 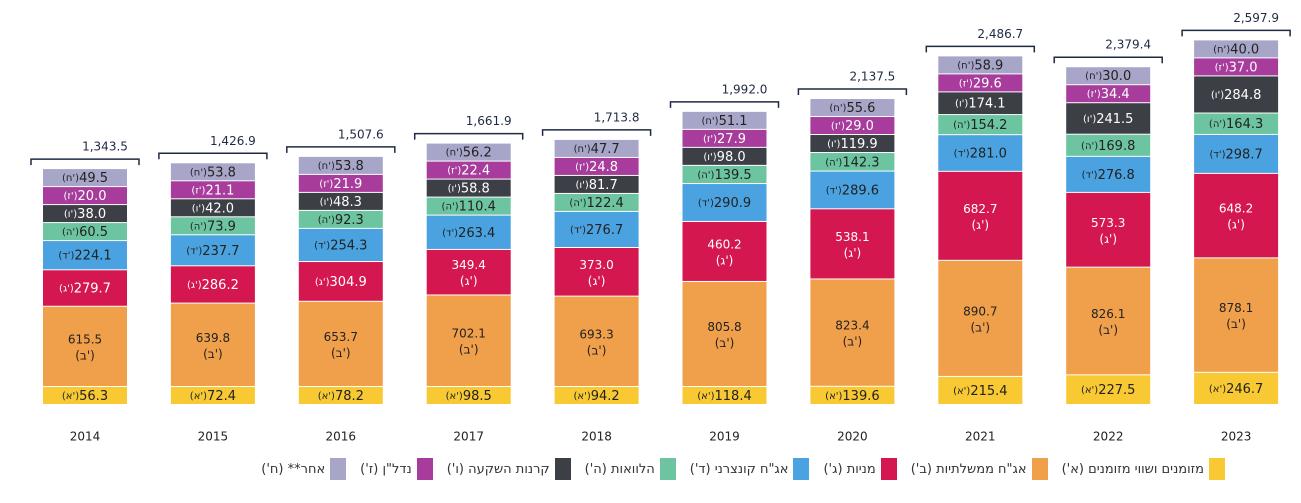 I want to click on segment-label: 693.3, so click(x=596, y=334).